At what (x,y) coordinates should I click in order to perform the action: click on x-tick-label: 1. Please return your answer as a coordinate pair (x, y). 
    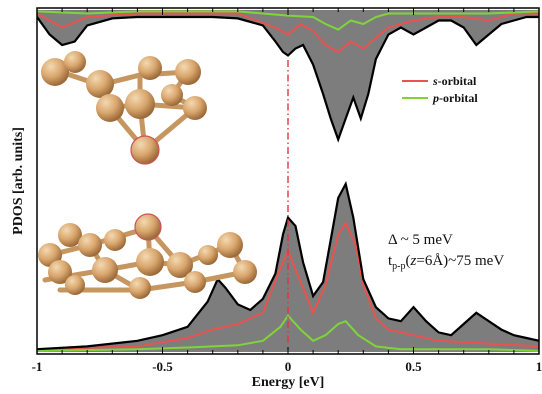
    Looking at the image, I should click on (539, 366).